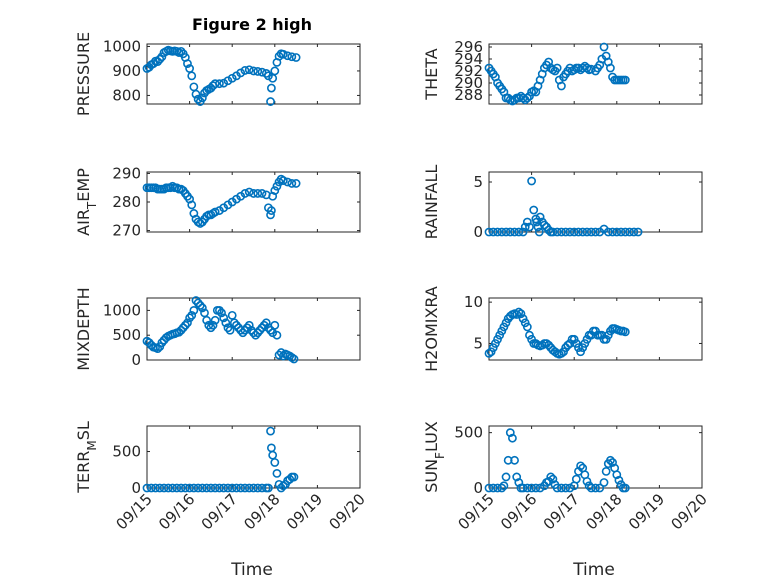 This screenshot has height=583, width=778. Describe the element at coordinates (431, 329) in the screenshot. I see `y-axis-label: H2OMIXRA` at that location.